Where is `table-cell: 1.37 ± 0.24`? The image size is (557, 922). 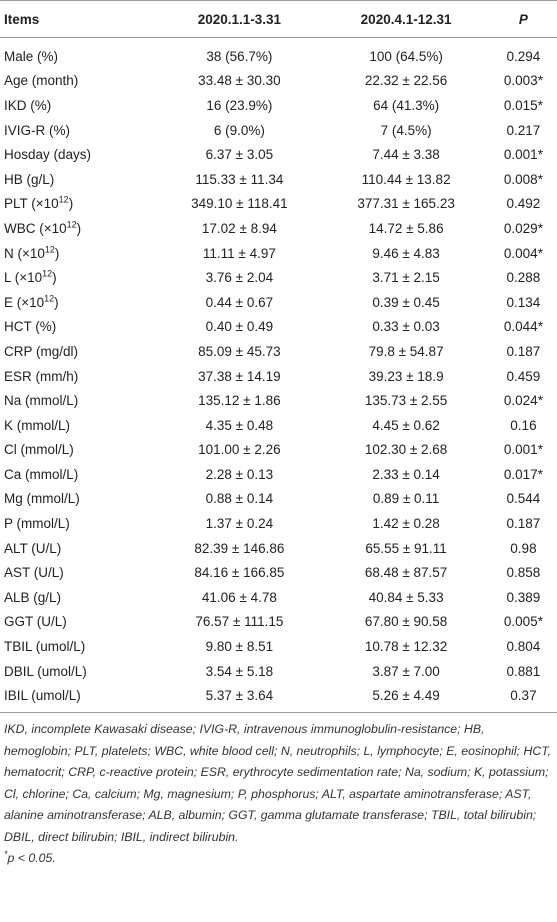 table-cell: 1.37 ± 0.24 is located at coordinates (239, 524).